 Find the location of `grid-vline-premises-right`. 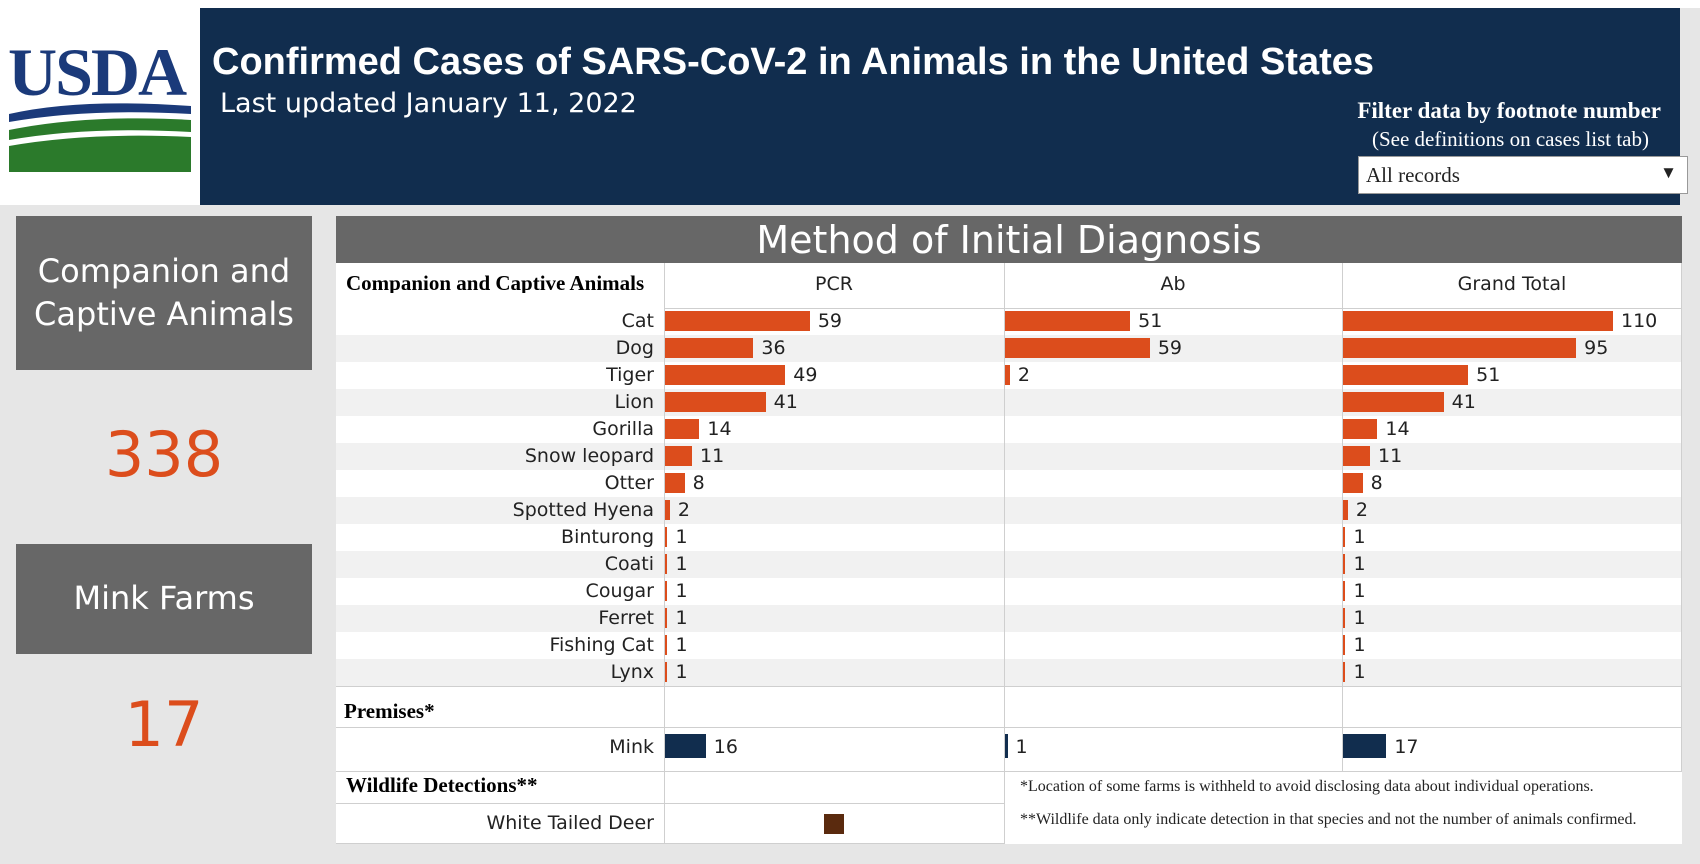

grid-vline-premises-right is located at coordinates (1681, 729).